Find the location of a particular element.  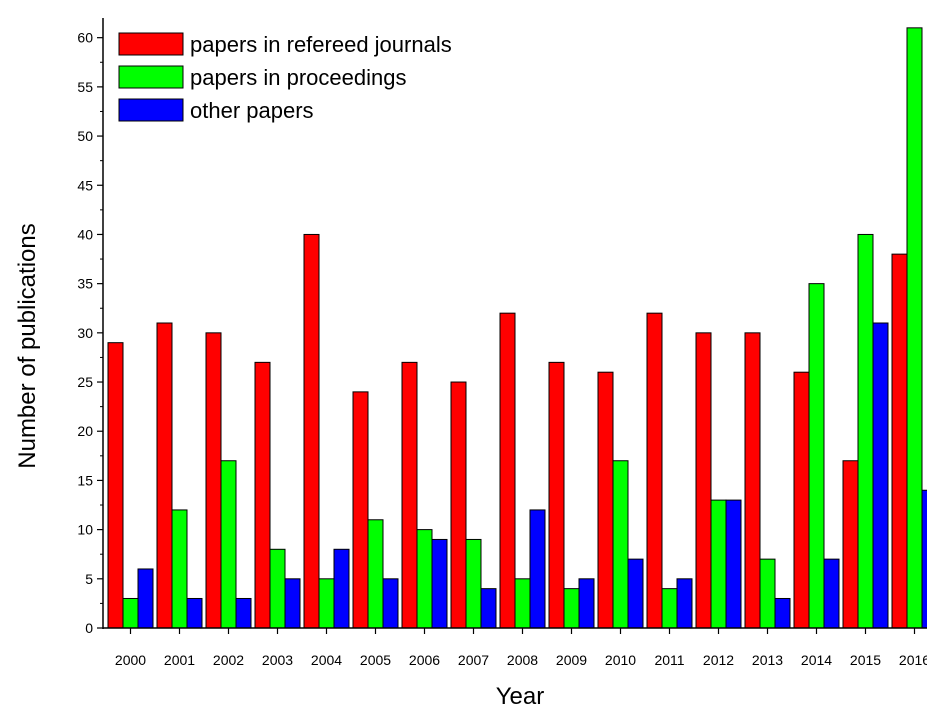

bar-2000-proceedings is located at coordinates (130, 613).